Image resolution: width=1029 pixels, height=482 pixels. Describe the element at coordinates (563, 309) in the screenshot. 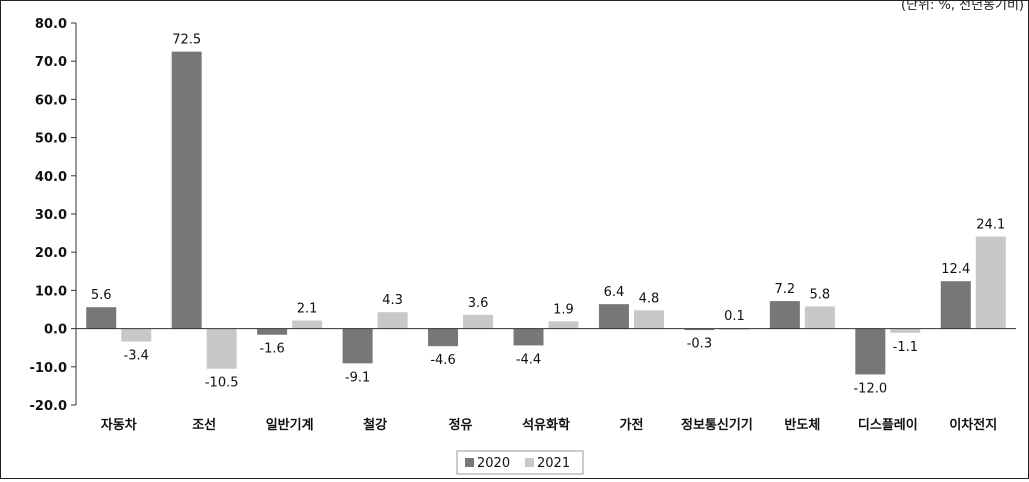

I see `data-label: 1.9` at that location.